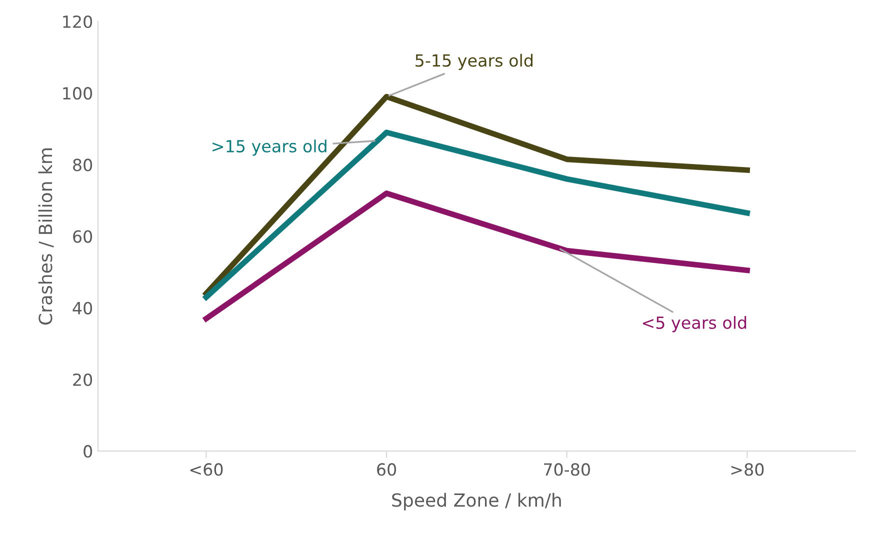 Image resolution: width=891 pixels, height=537 pixels. What do you see at coordinates (206, 469) in the screenshot?
I see `x-tick-label: <60` at bounding box center [206, 469].